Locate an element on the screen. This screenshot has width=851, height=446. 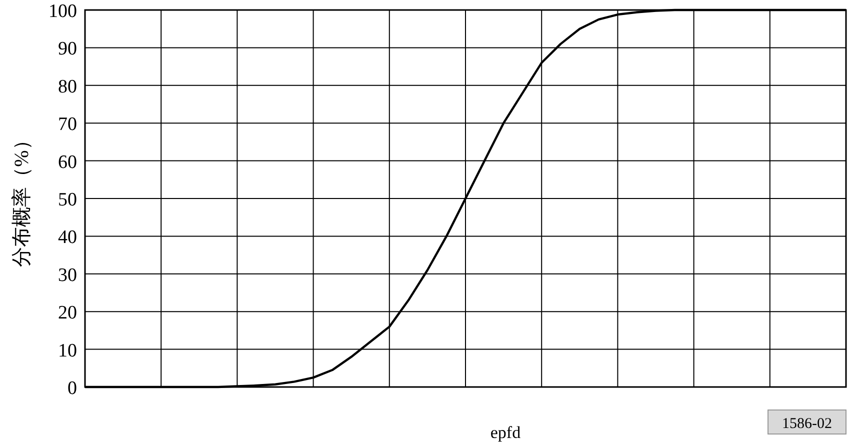
x-axis-title: epfd is located at coordinates (506, 432).